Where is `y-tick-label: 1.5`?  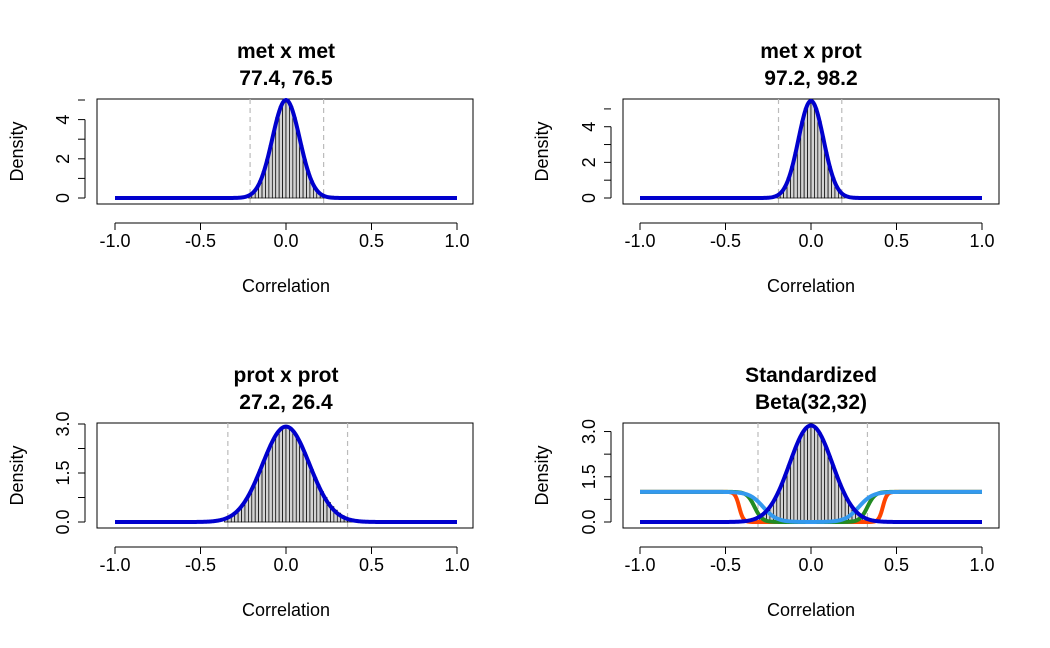
y-tick-label: 1.5 is located at coordinates (63, 472).